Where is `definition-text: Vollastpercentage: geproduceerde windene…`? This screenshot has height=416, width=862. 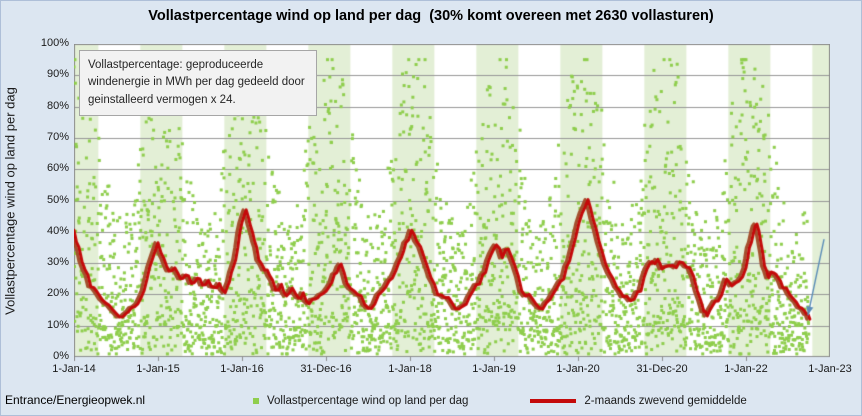
definition-text: Vollastpercentage: geproduceerde windene… is located at coordinates (196, 82).